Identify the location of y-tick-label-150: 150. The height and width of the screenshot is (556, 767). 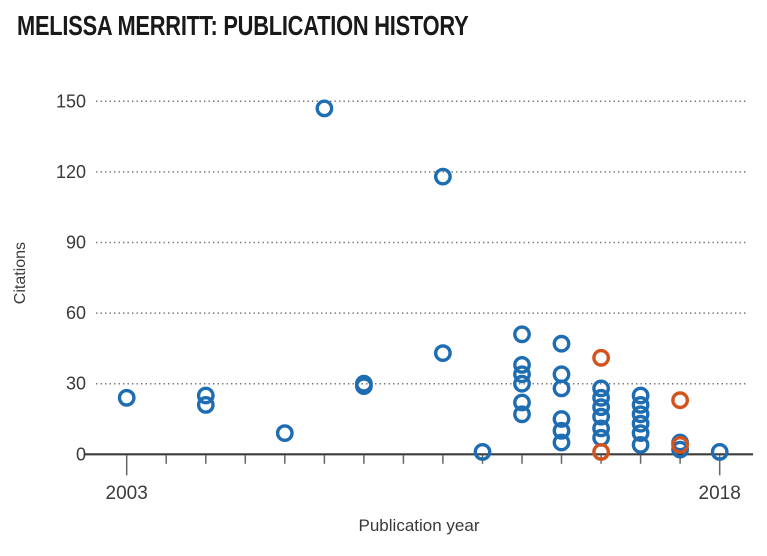
(71, 101).